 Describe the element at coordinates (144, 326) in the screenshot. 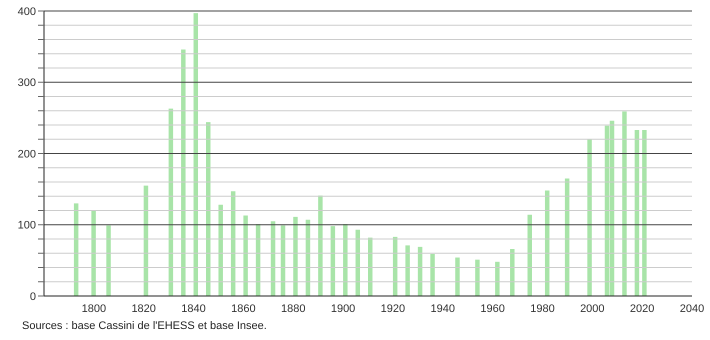

I see `source-note: Sources : base Cassini de l'EHESS et base Insee.` at that location.